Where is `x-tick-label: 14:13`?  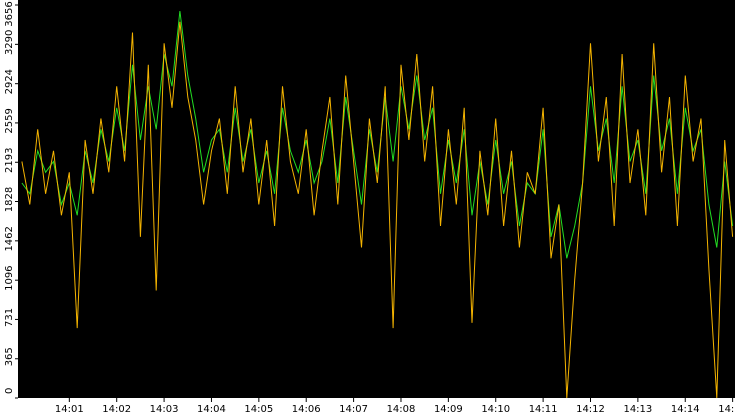
x-tick-label: 14:13 is located at coordinates (637, 409).